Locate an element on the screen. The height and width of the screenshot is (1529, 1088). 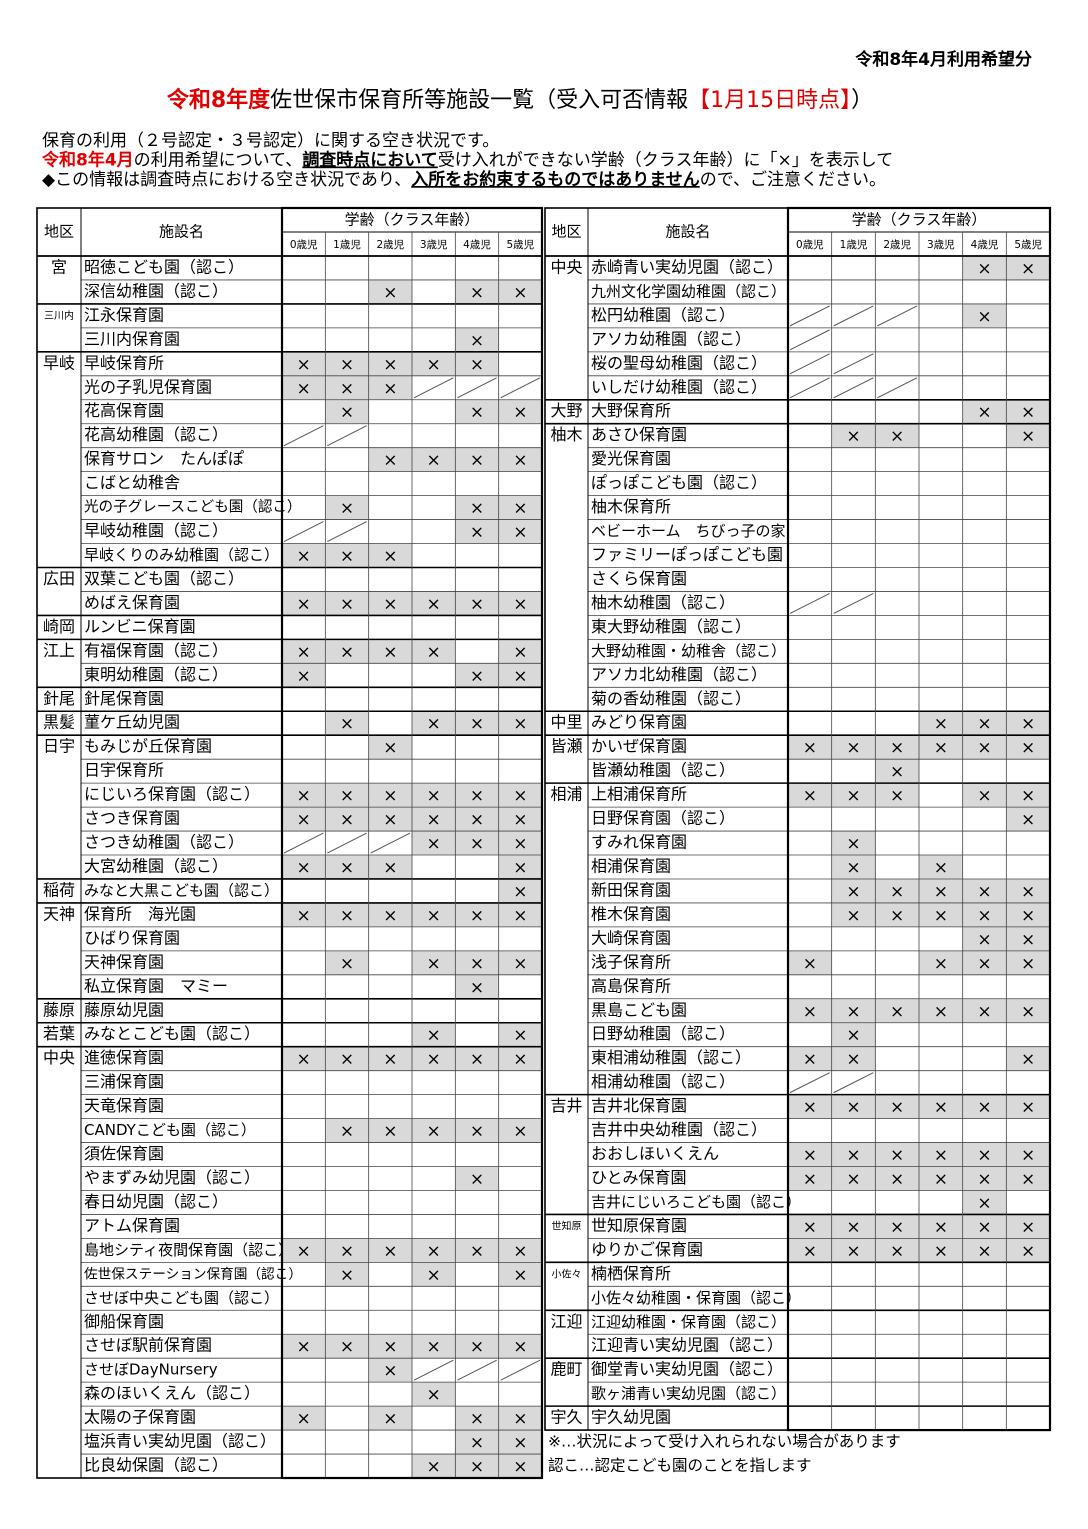
district: 稲荷 is located at coordinates (59, 889).